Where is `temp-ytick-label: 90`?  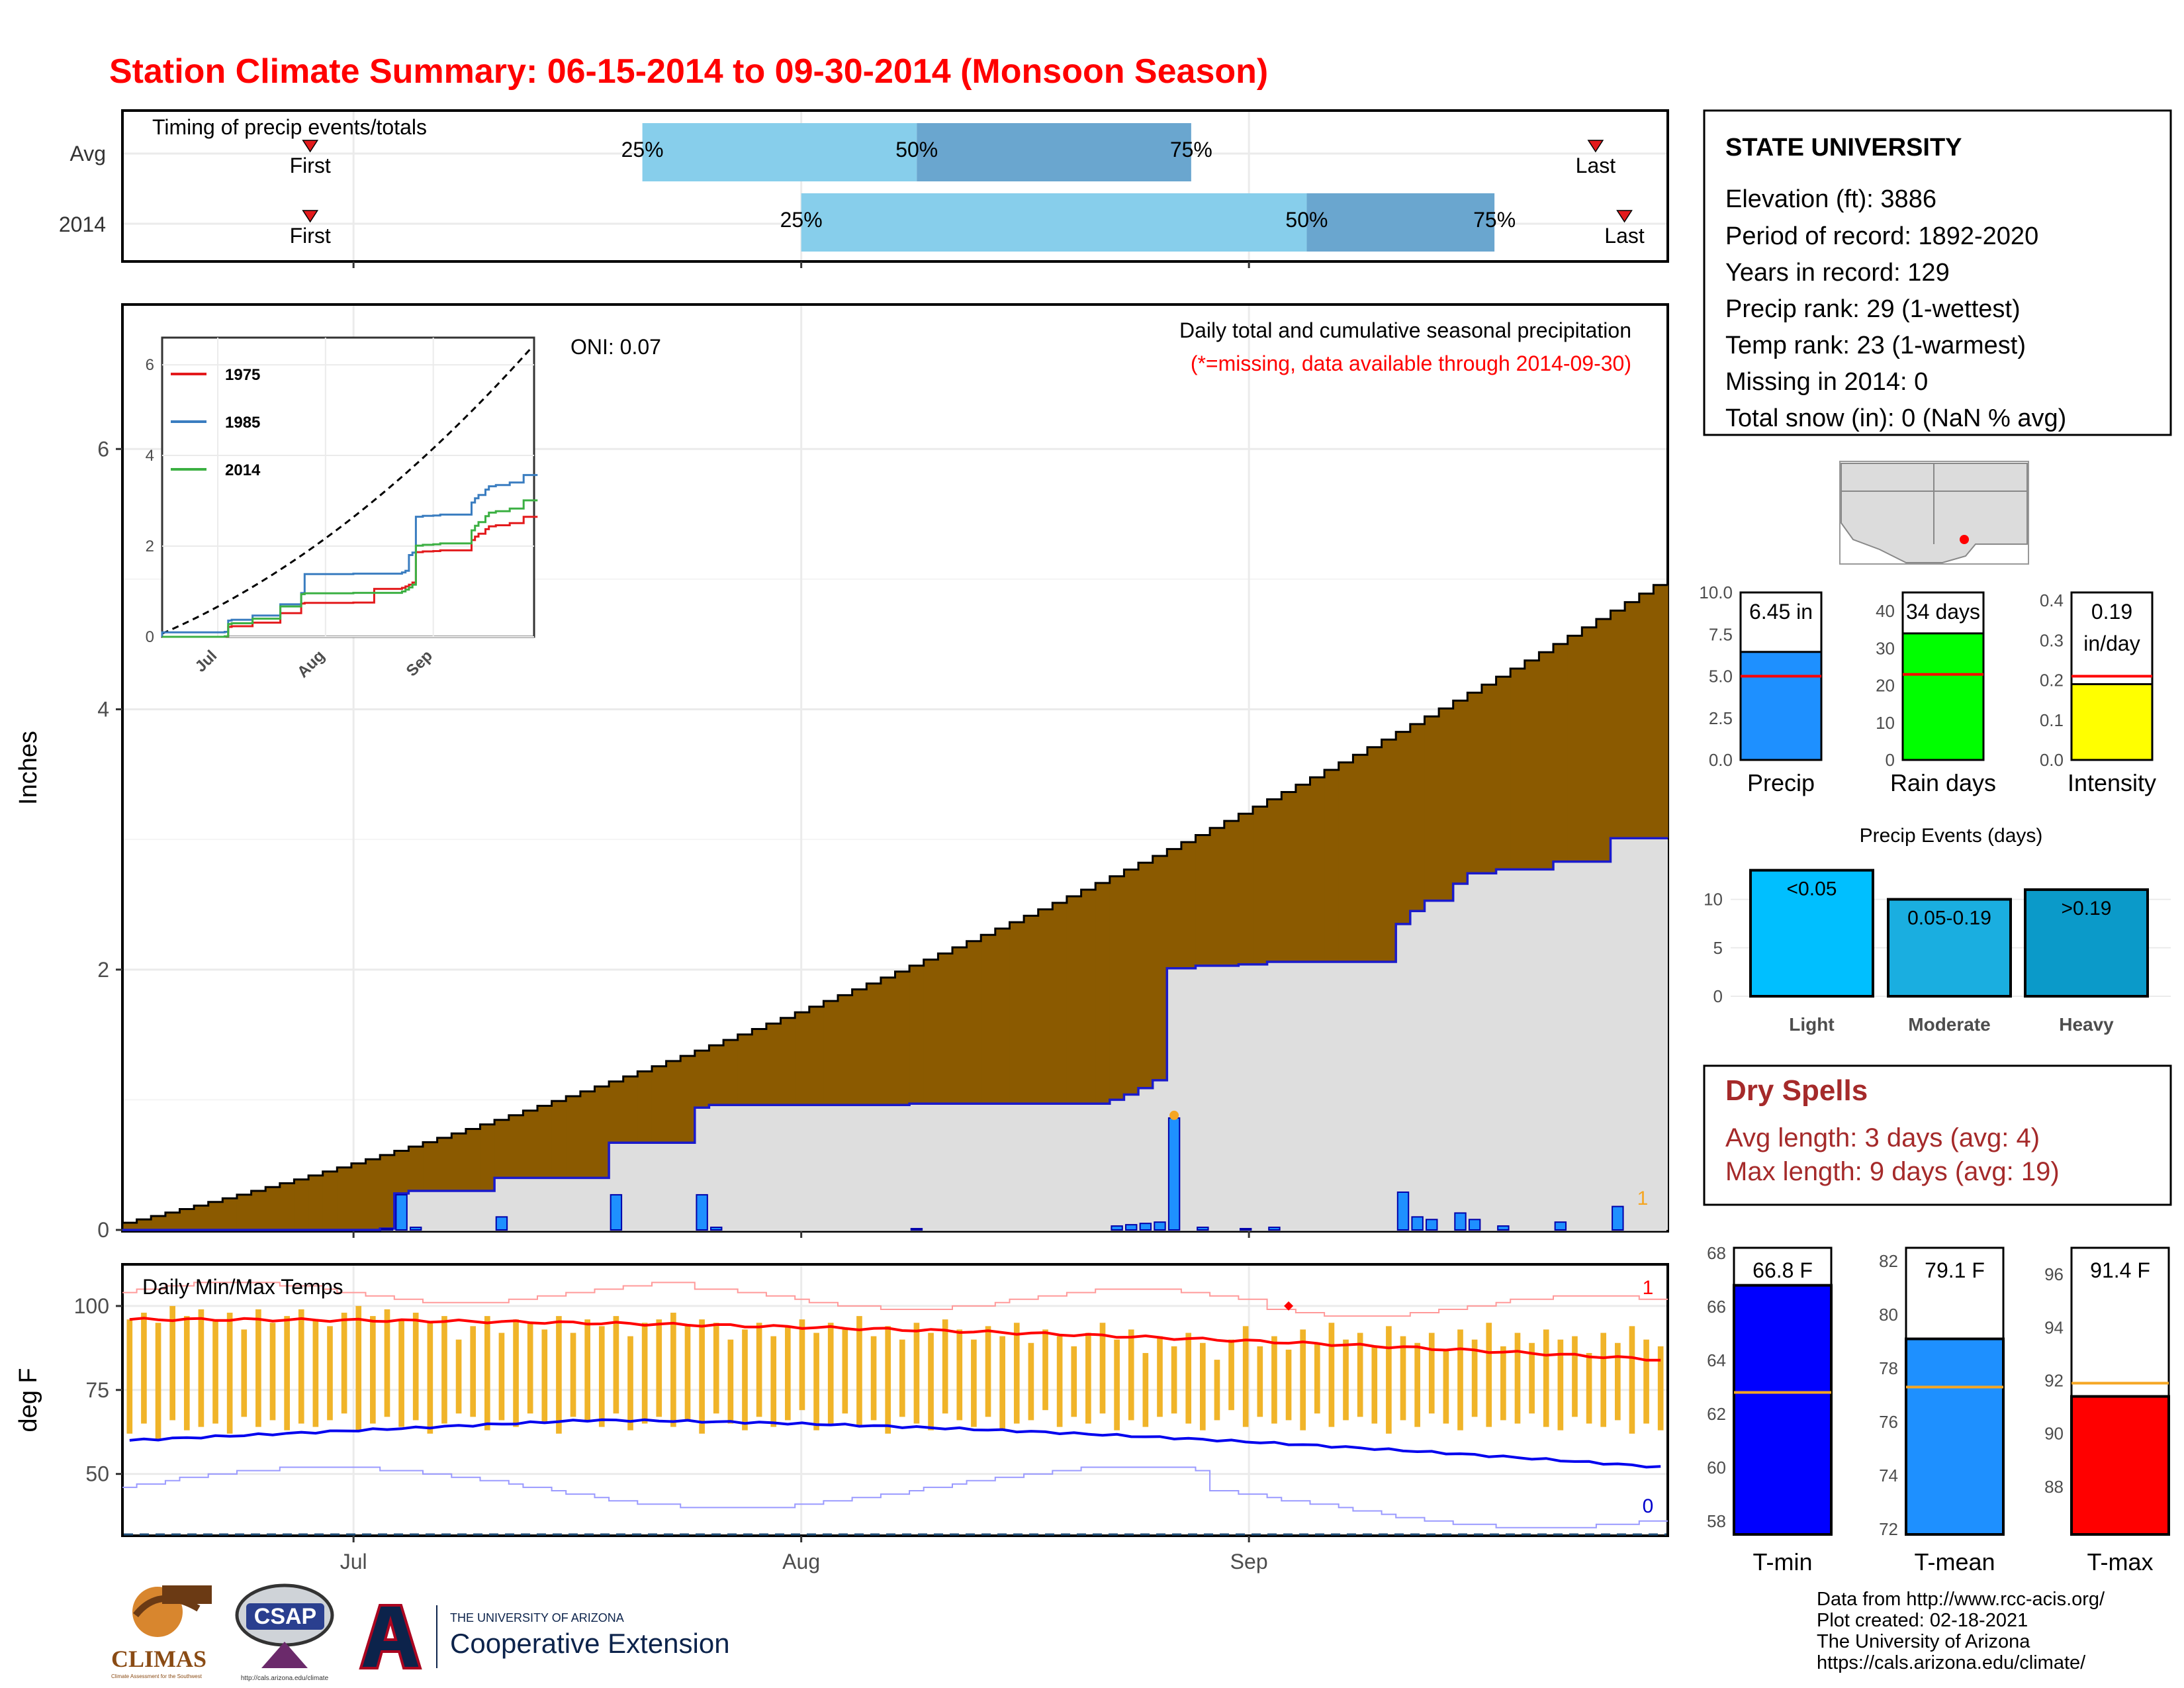
temp-ytick-label: 90 is located at coordinates (2054, 1434).